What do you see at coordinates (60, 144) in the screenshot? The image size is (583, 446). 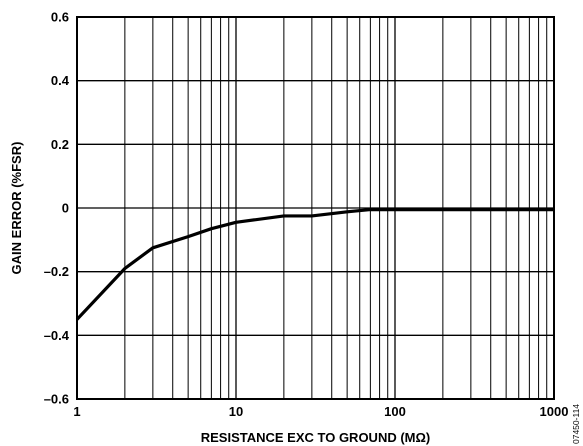 I see `y-tick-label: 0.2` at bounding box center [60, 144].